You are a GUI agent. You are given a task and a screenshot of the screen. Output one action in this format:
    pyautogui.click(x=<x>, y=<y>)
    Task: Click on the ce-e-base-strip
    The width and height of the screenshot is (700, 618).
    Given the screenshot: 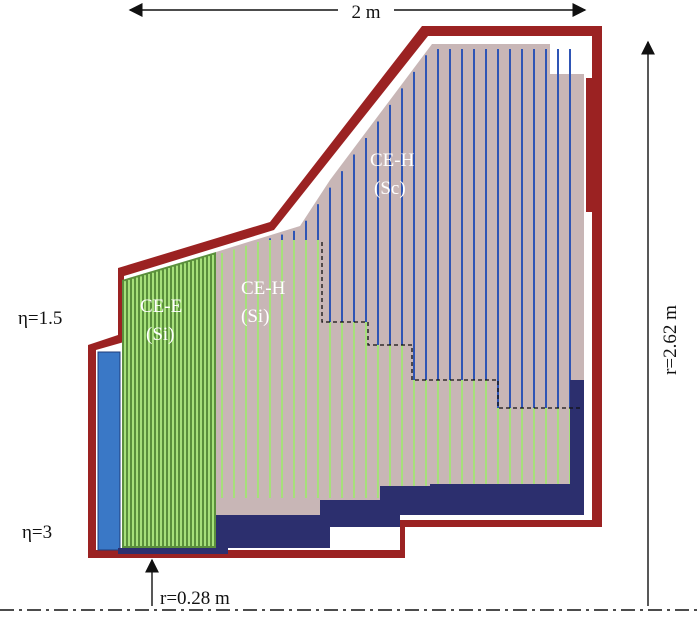 What is the action you would take?
    pyautogui.click(x=173, y=551)
    